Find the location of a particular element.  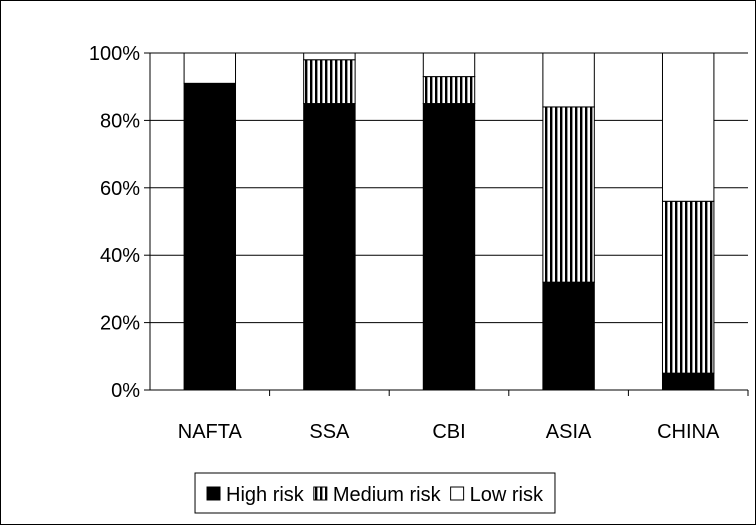

legend: High risk Medium risk Low risk is located at coordinates (375, 493).